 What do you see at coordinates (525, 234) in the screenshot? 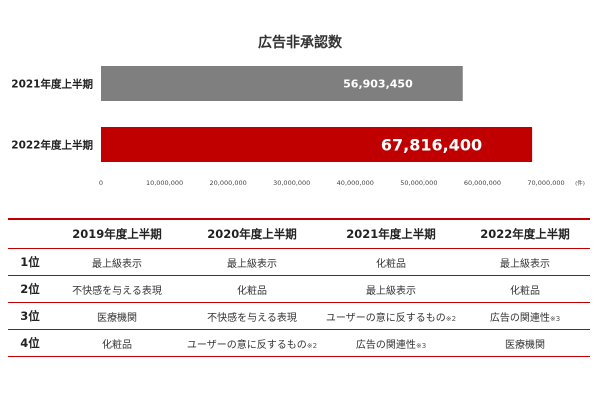
I see `header-cell: 2022年度上半期` at bounding box center [525, 234].